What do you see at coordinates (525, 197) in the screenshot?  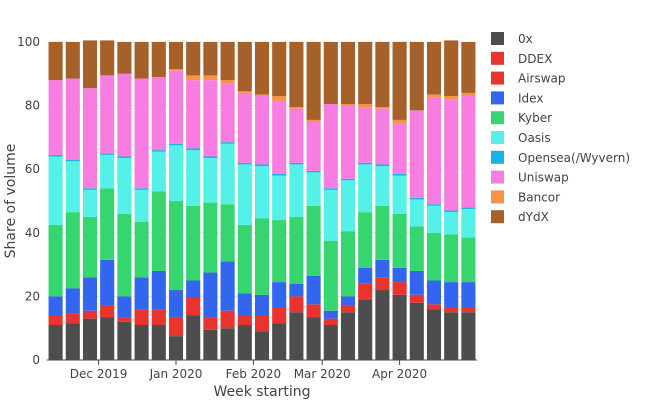 I see `legend-item: Bancor` at bounding box center [525, 197].